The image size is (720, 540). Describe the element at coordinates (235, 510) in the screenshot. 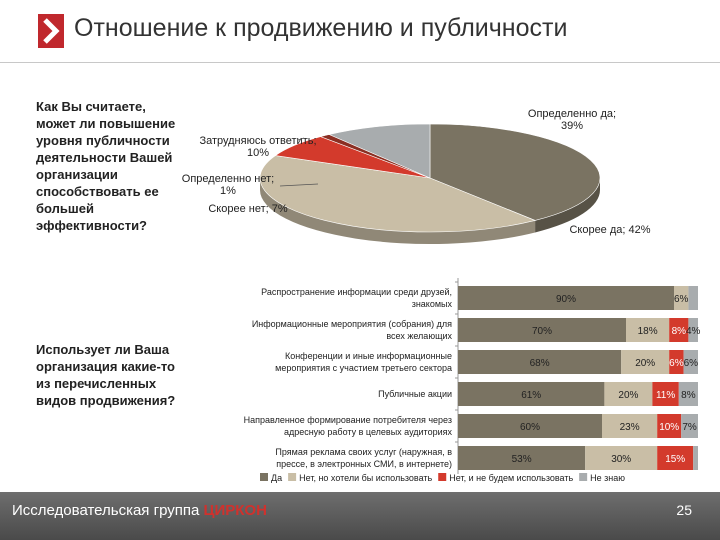

I see `brand-logo-text: ЦИРКОН` at that location.